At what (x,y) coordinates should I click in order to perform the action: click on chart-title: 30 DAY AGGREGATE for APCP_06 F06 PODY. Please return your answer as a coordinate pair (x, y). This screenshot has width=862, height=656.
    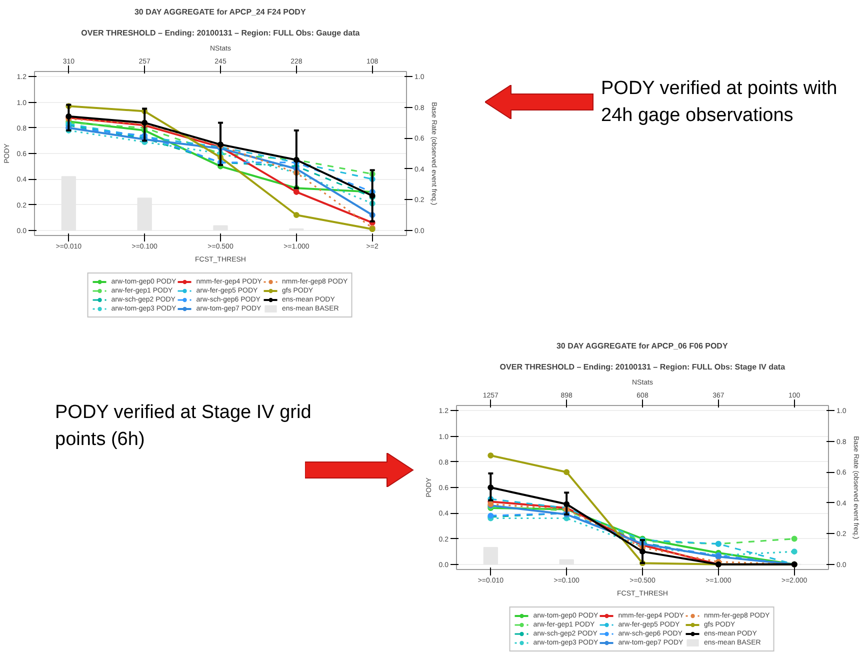
    Looking at the image, I should click on (642, 346).